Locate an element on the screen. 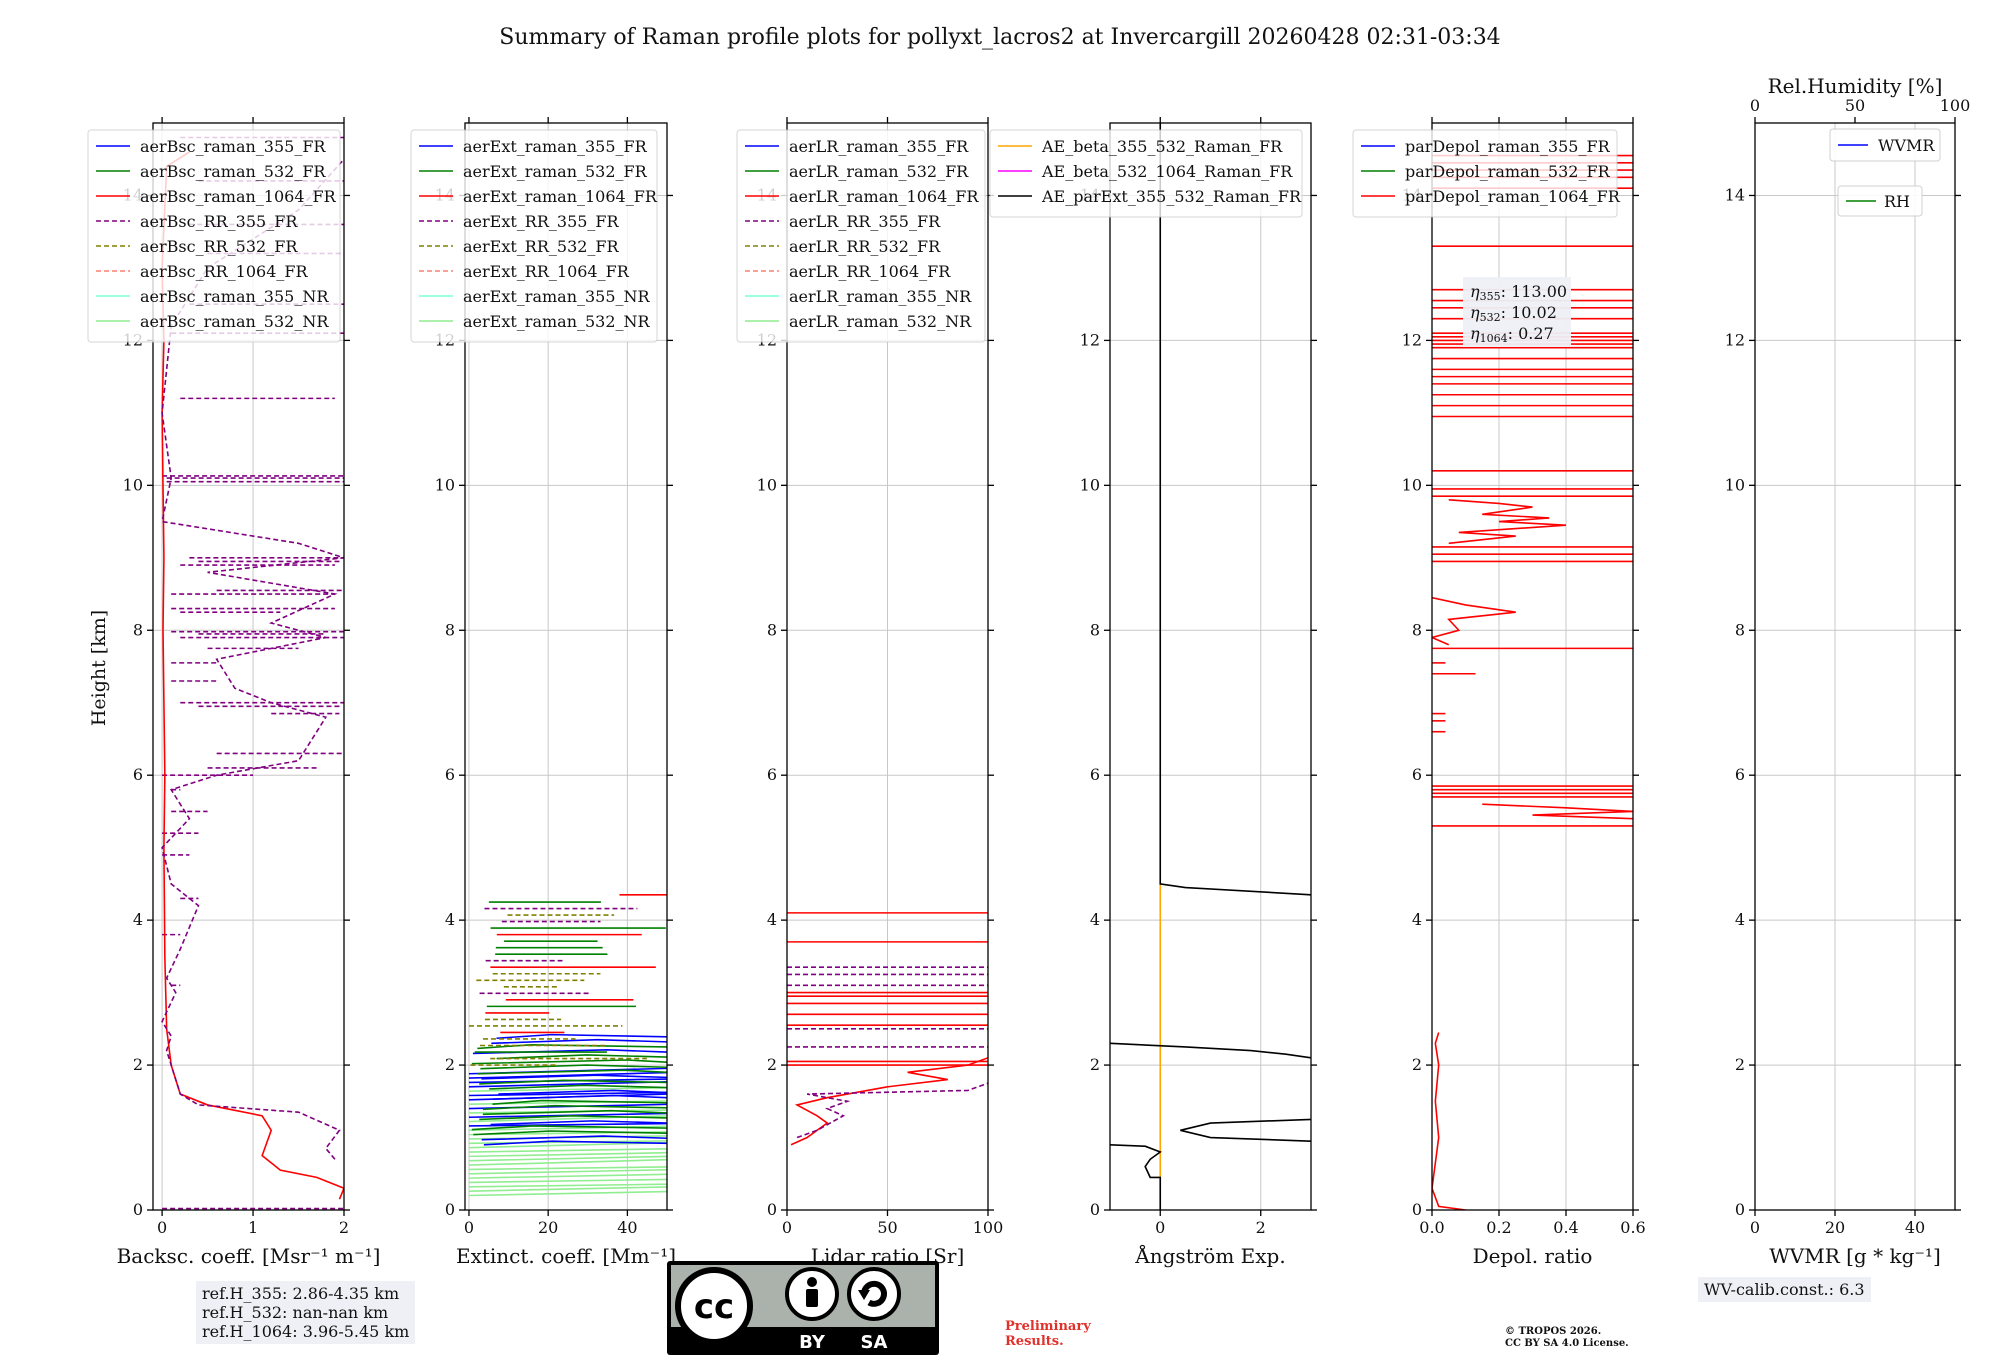 This screenshot has height=1360, width=2000. x-axis-label: WVMR [g * kg⁻¹] is located at coordinates (1855, 1256).